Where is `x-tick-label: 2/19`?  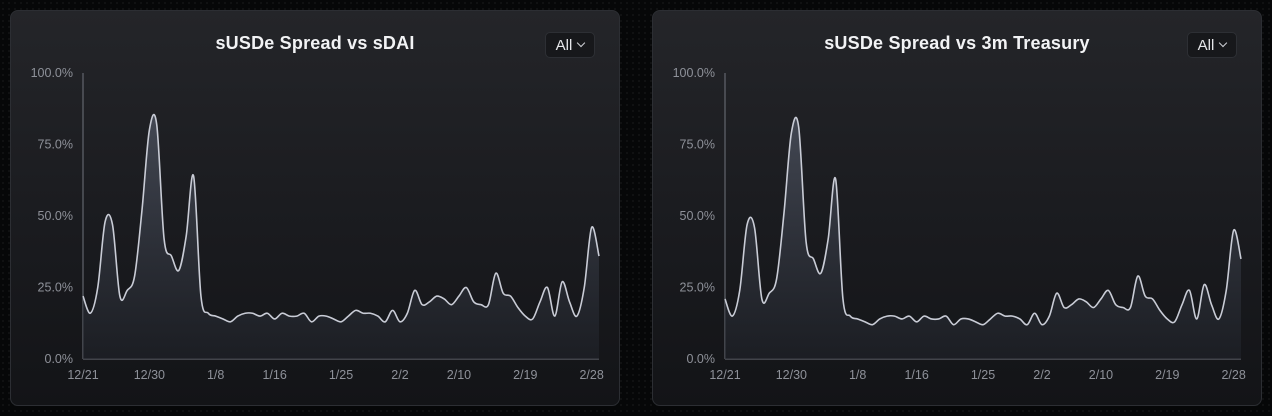 x-tick-label: 2/19 is located at coordinates (1167, 375).